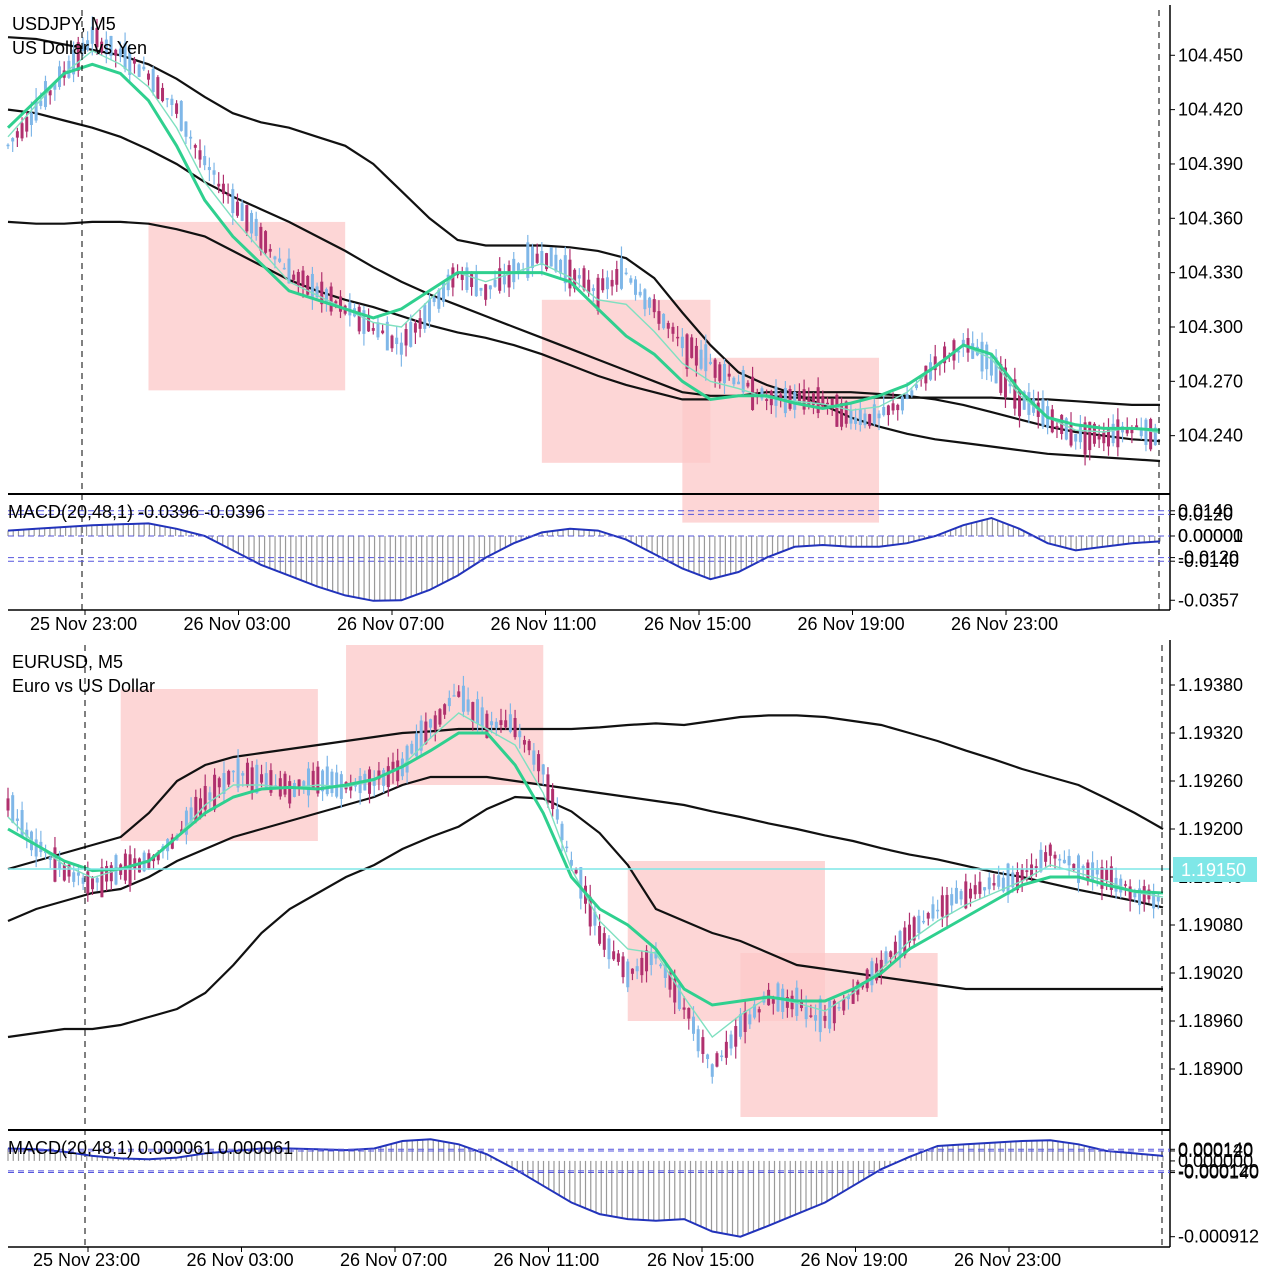 The height and width of the screenshot is (1280, 1280). Describe the element at coordinates (851, 624) in the screenshot. I see `time-tick-label: 26 Nov 19:00` at that location.